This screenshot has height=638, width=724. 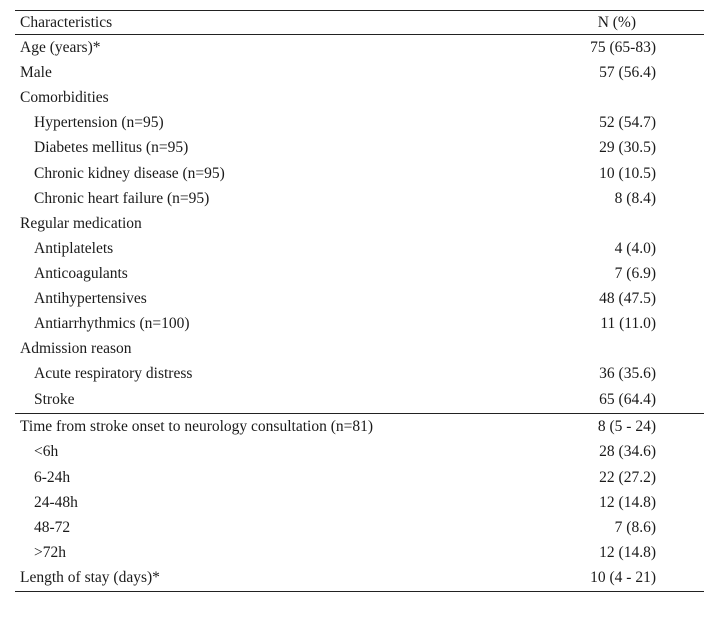 I want to click on row-label: Chronic heart failure (n=95), so click(x=122, y=198).